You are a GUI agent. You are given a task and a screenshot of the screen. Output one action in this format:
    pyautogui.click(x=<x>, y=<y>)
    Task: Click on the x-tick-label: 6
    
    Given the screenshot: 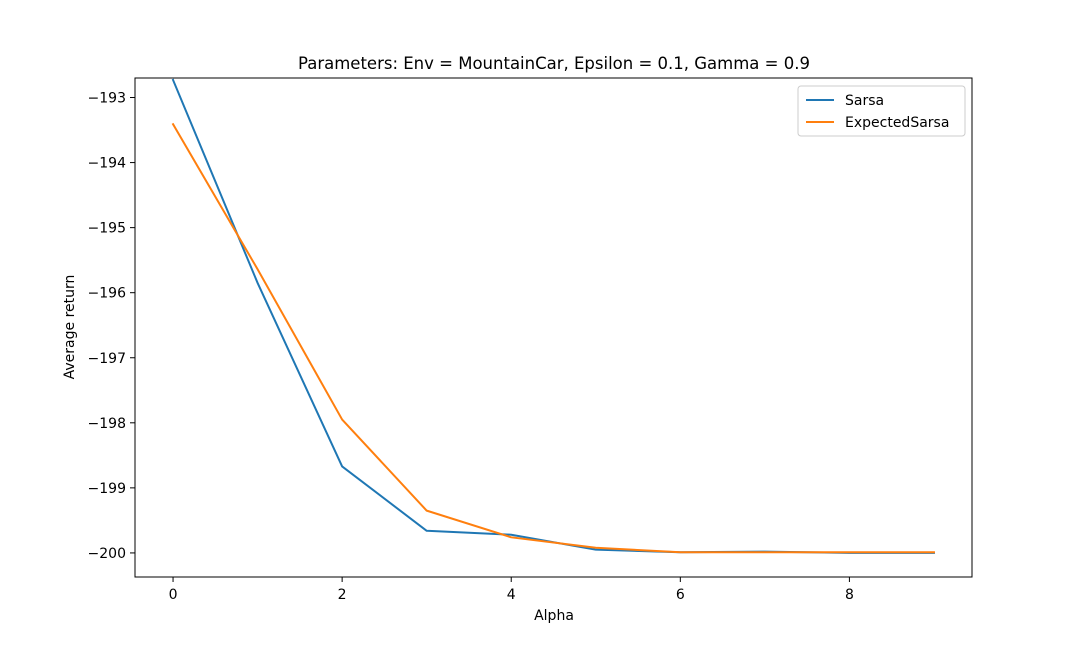 What is the action you would take?
    pyautogui.click(x=680, y=595)
    